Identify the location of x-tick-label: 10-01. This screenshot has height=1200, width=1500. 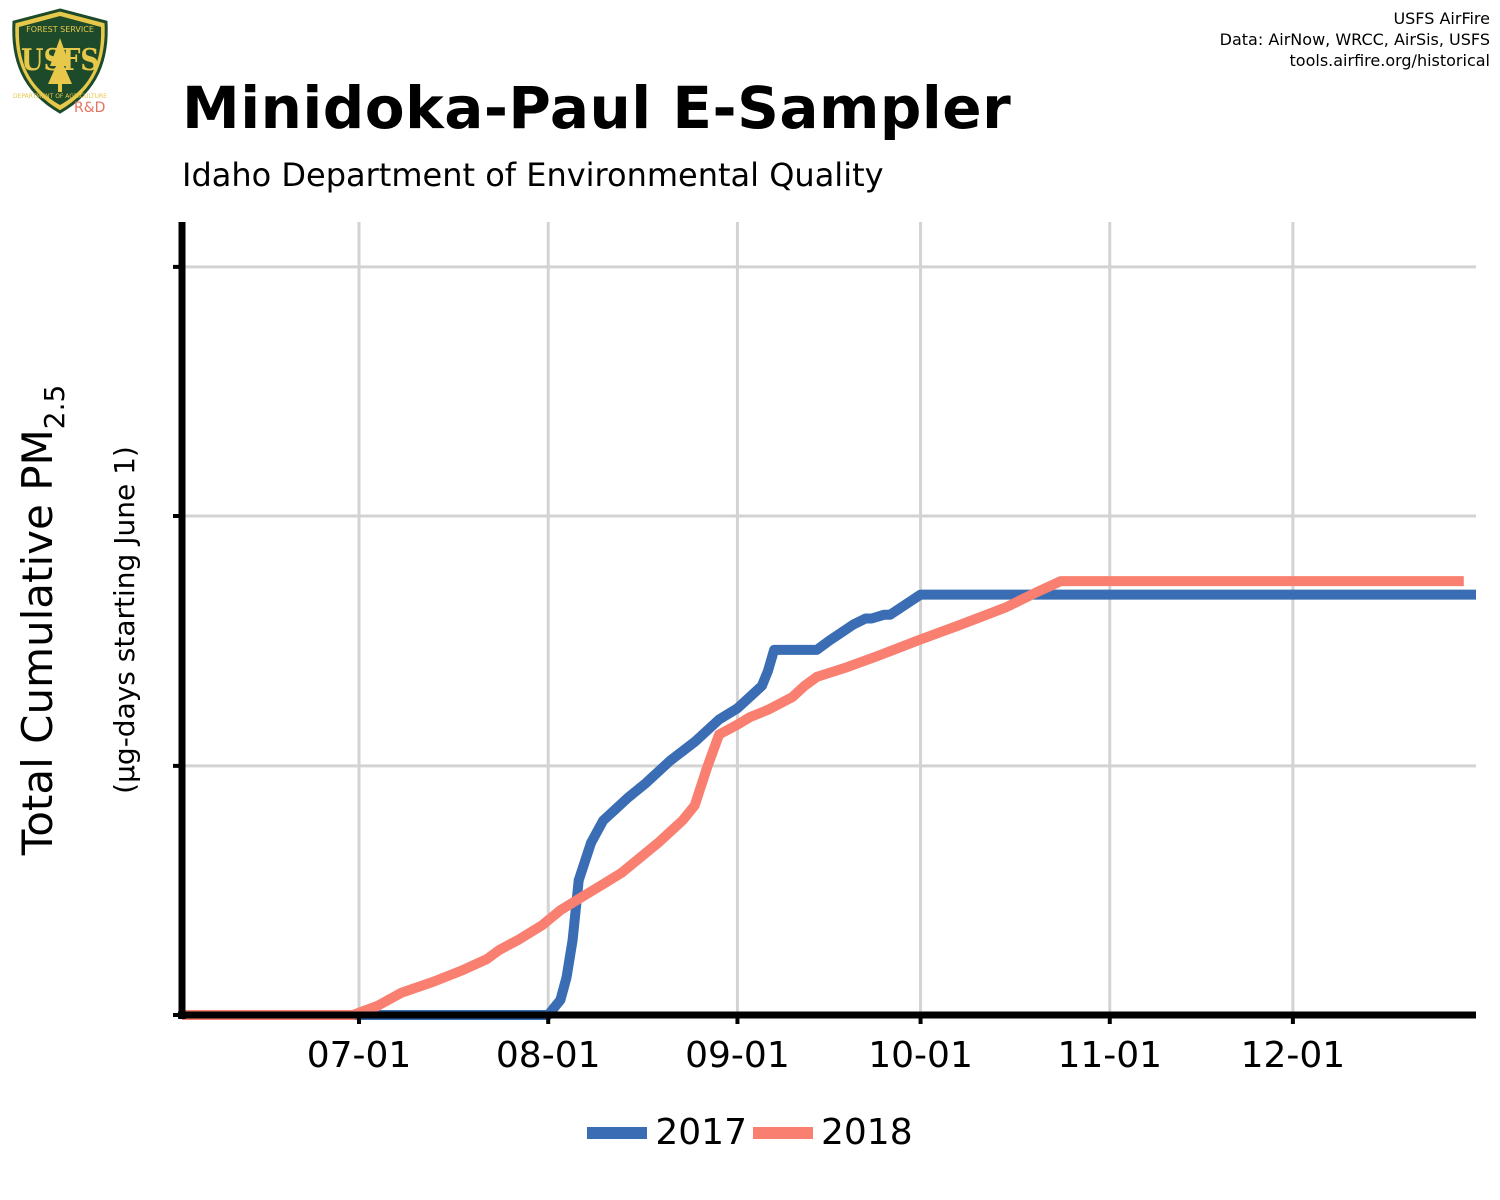
(920, 1055).